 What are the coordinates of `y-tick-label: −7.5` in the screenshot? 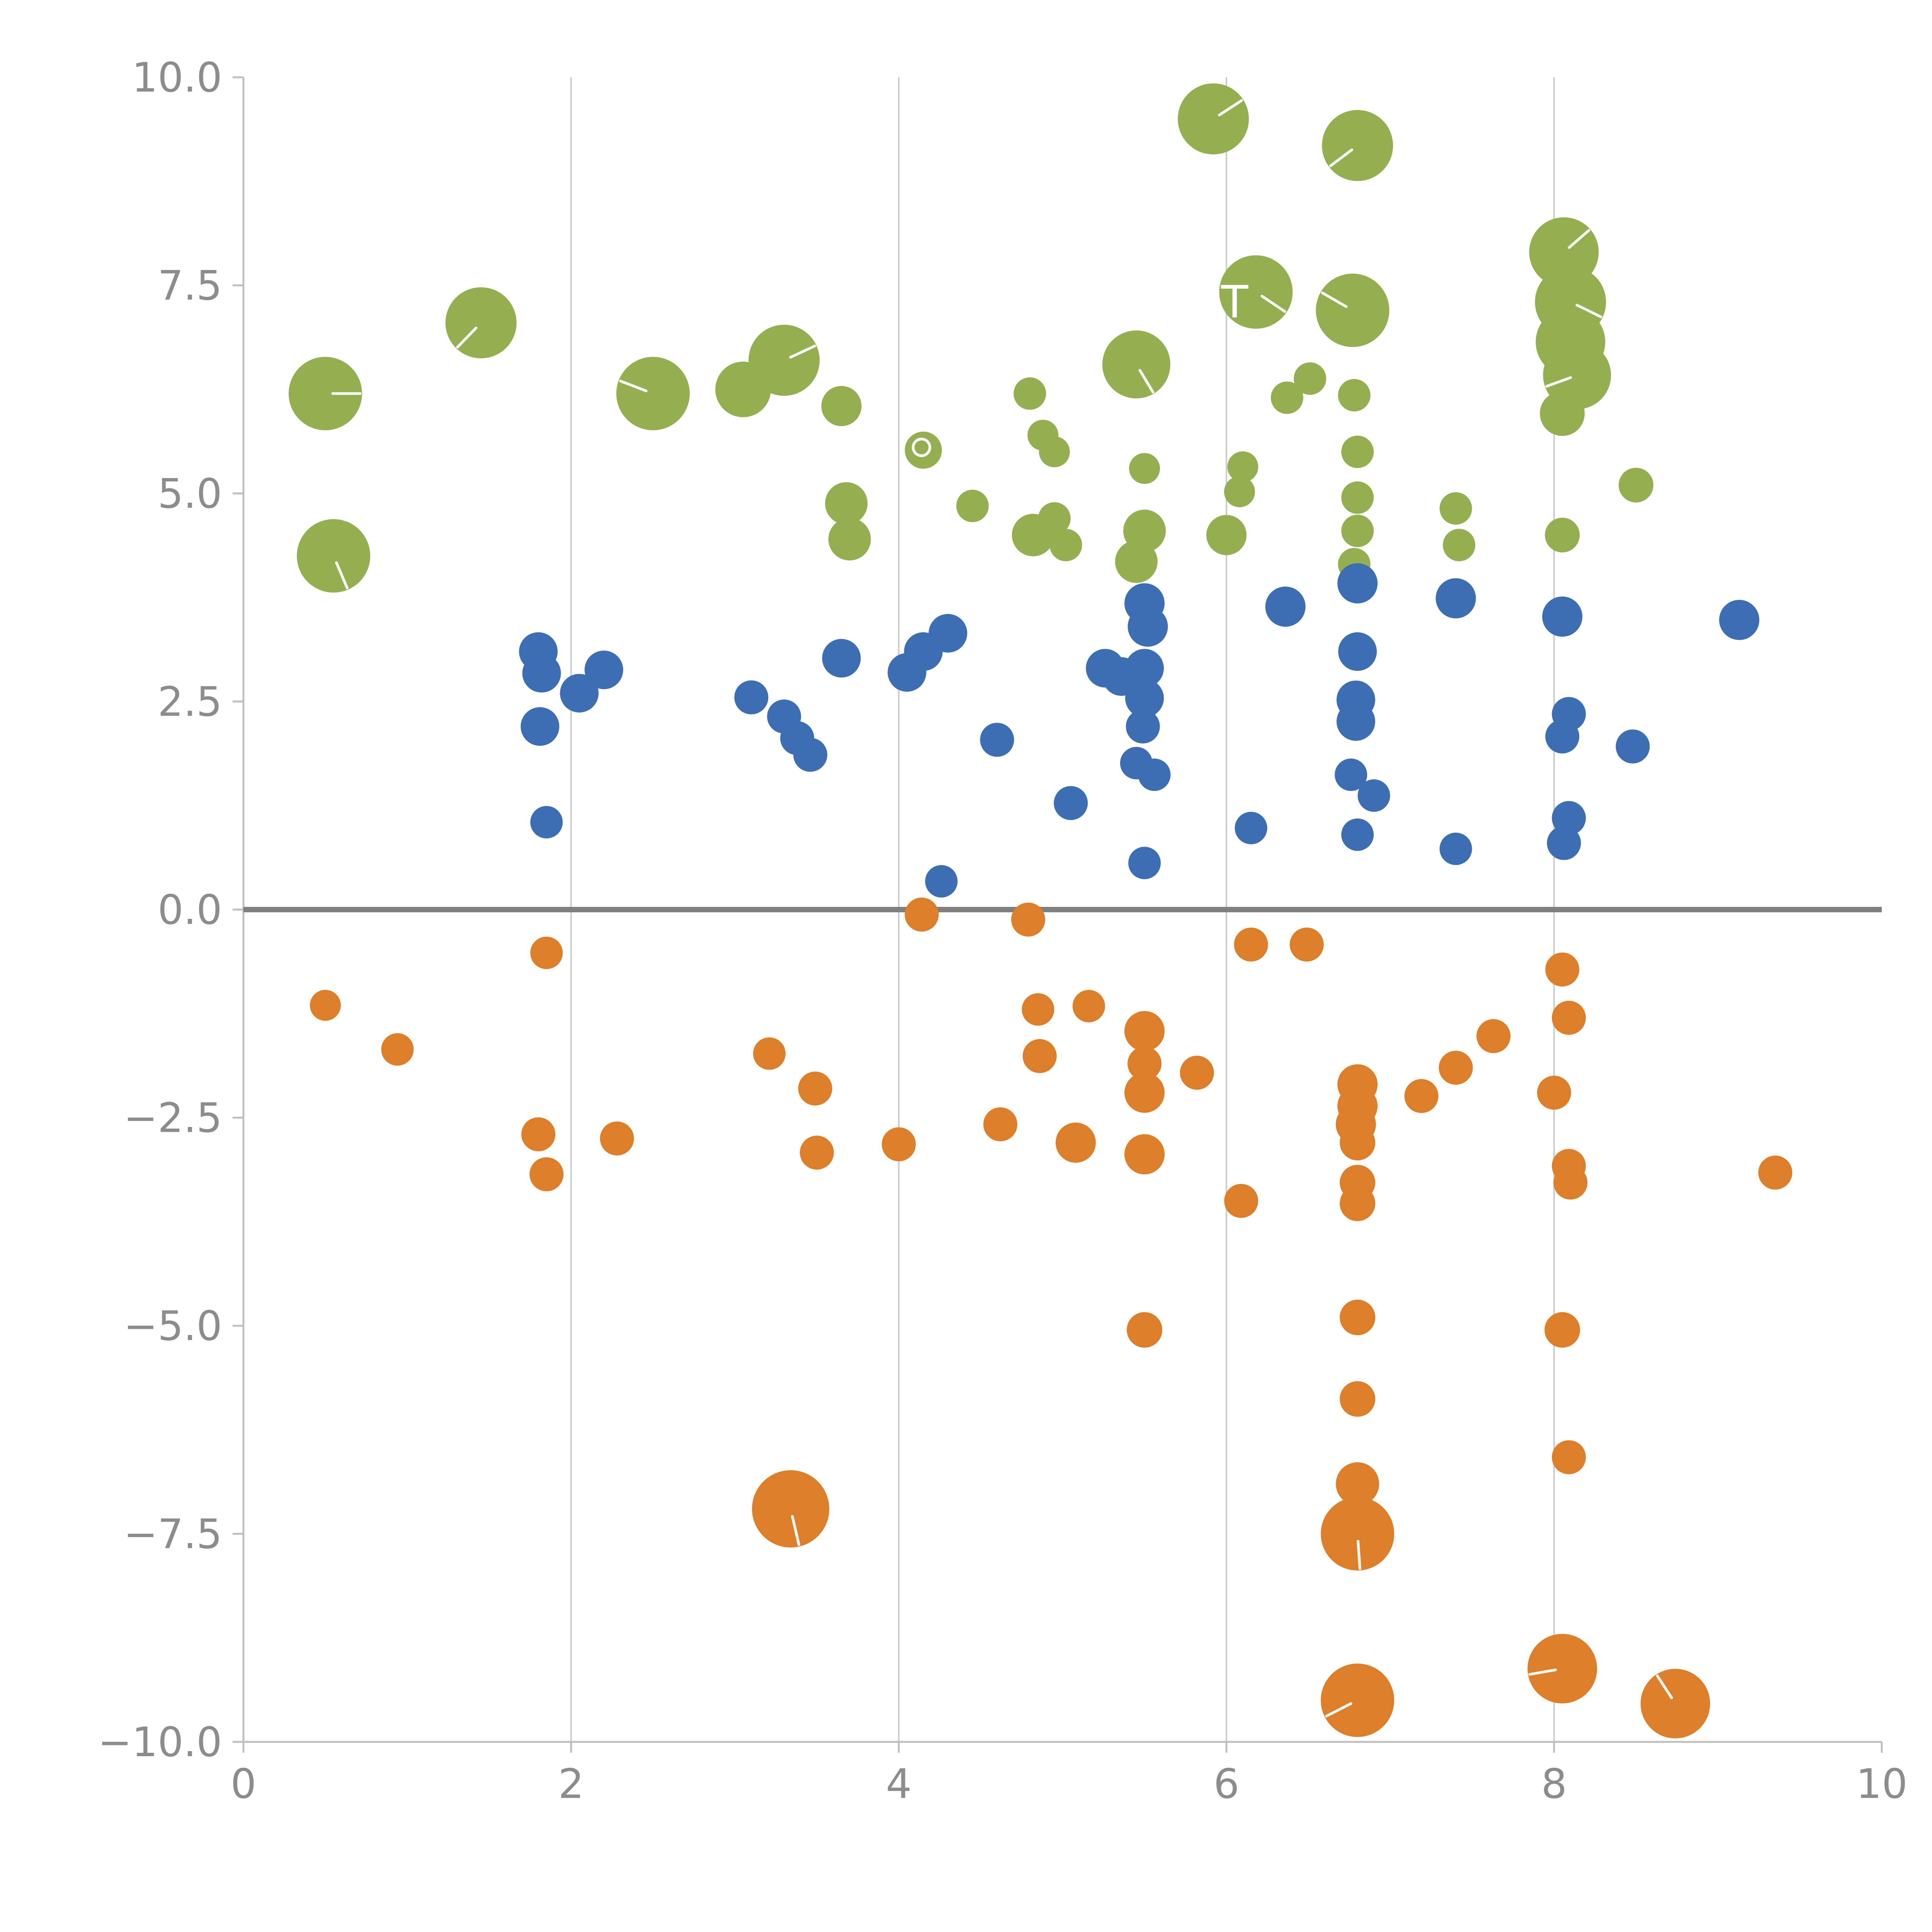 It's located at (173, 1534).